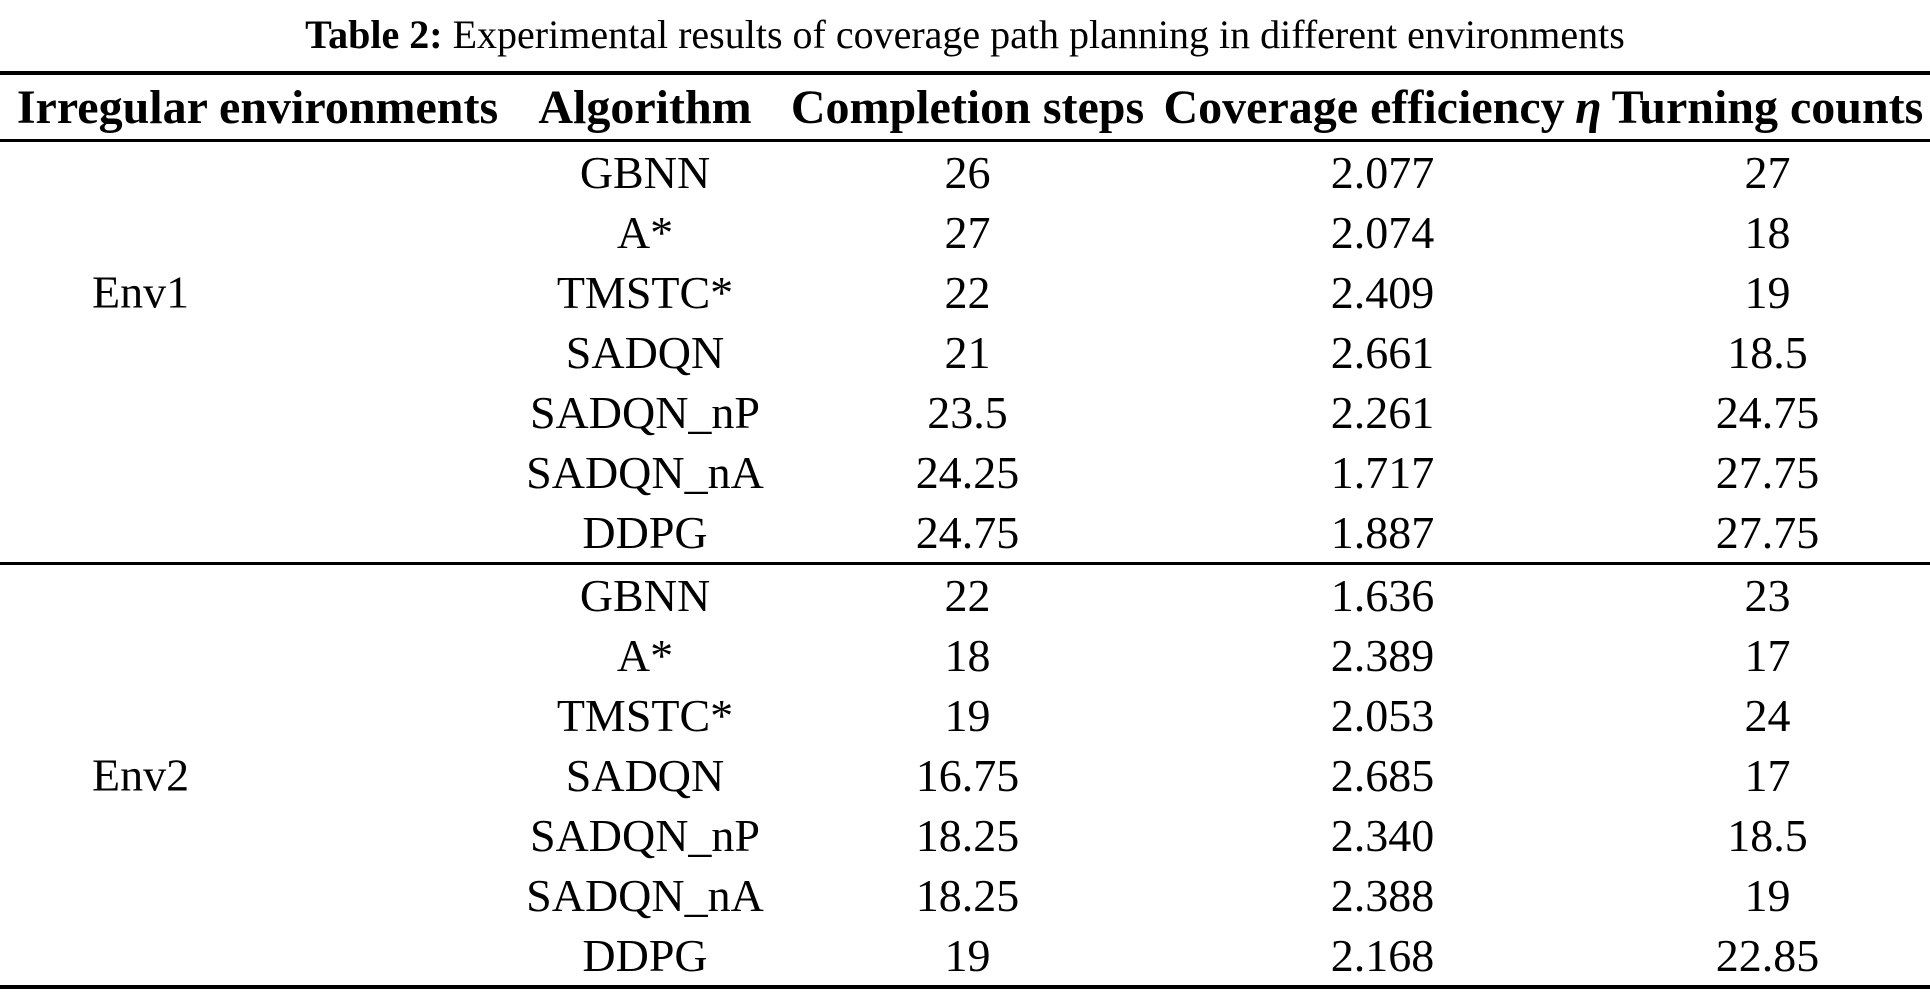  I want to click on environment-cell: Env1, so click(257, 352).